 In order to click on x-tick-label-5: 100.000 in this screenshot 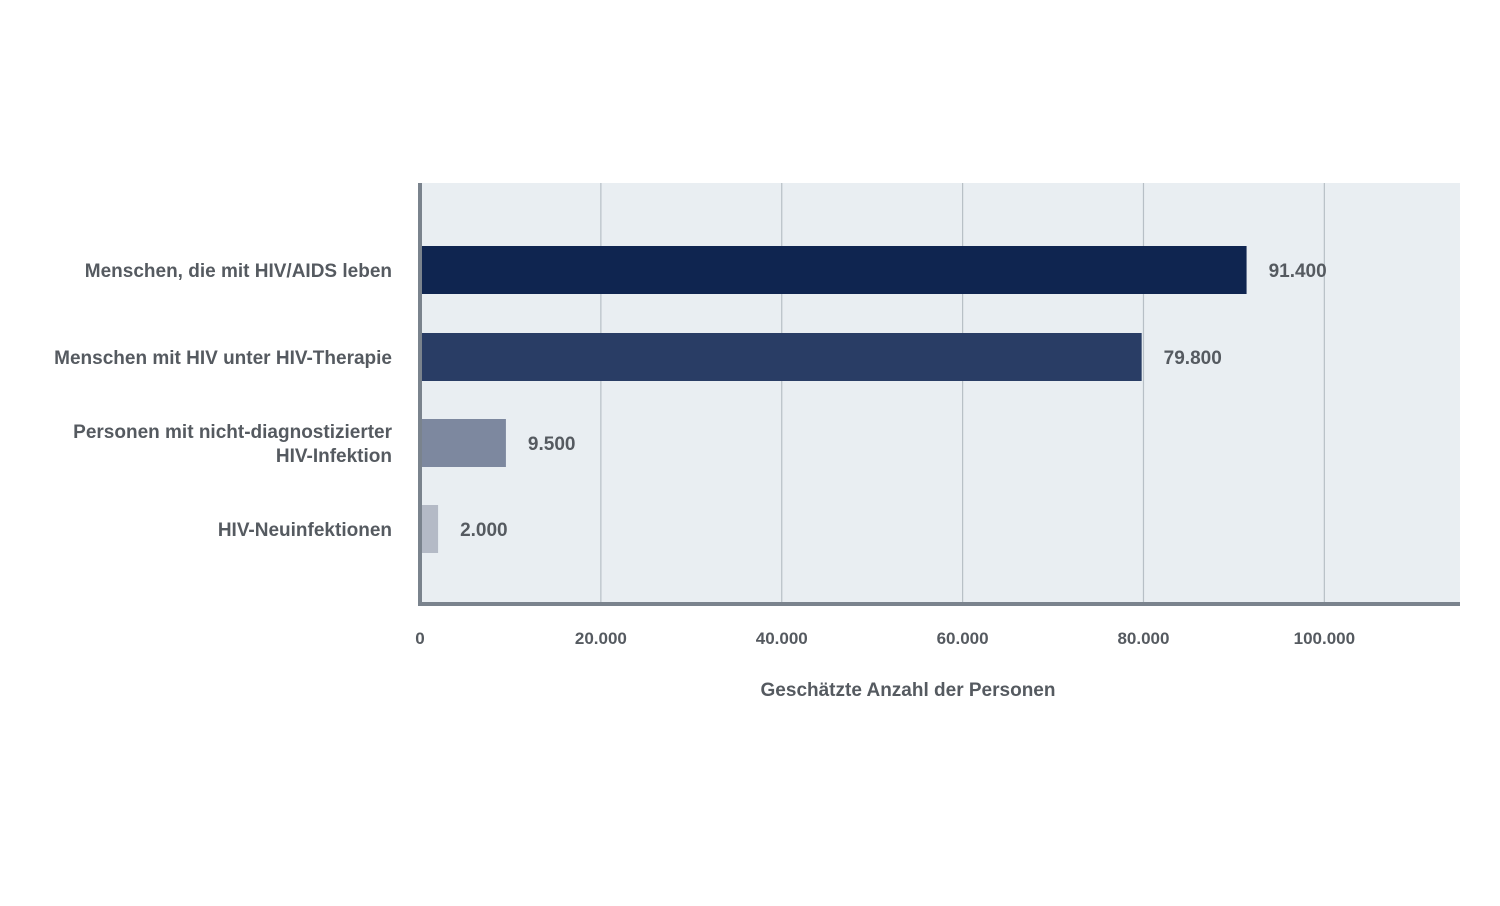, I will do `click(1324, 638)`.